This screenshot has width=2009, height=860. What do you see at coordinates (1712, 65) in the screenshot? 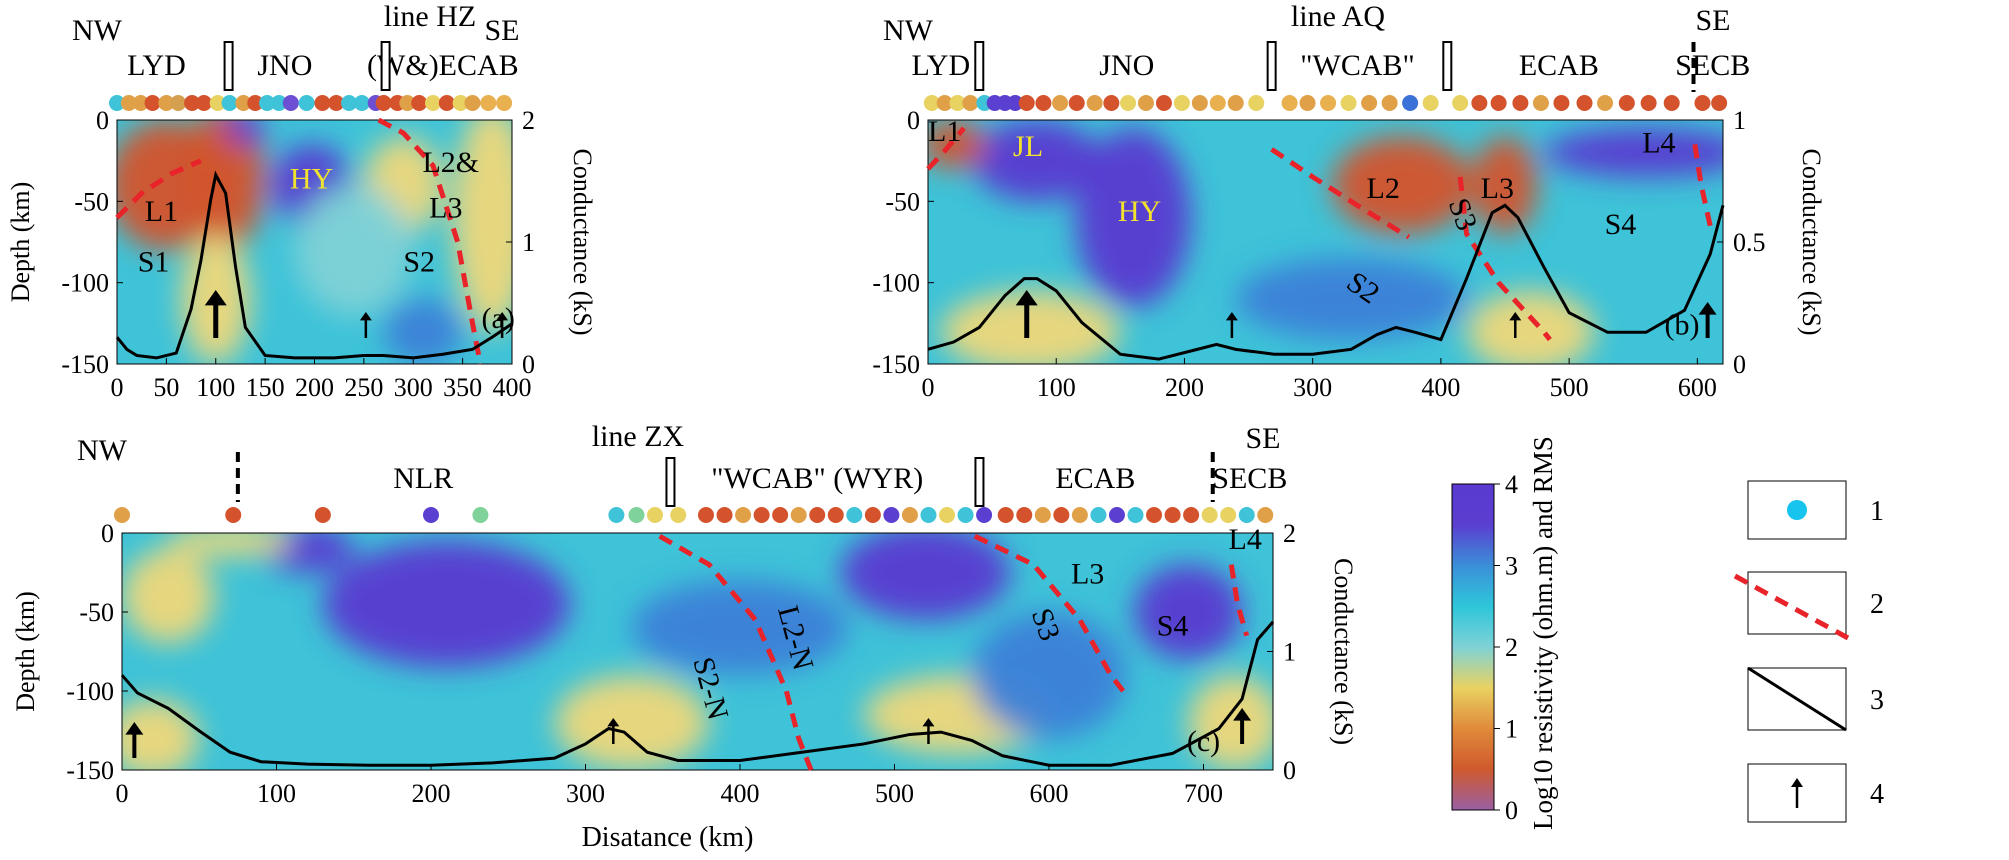
I see `terrane-label: SECB` at bounding box center [1712, 65].